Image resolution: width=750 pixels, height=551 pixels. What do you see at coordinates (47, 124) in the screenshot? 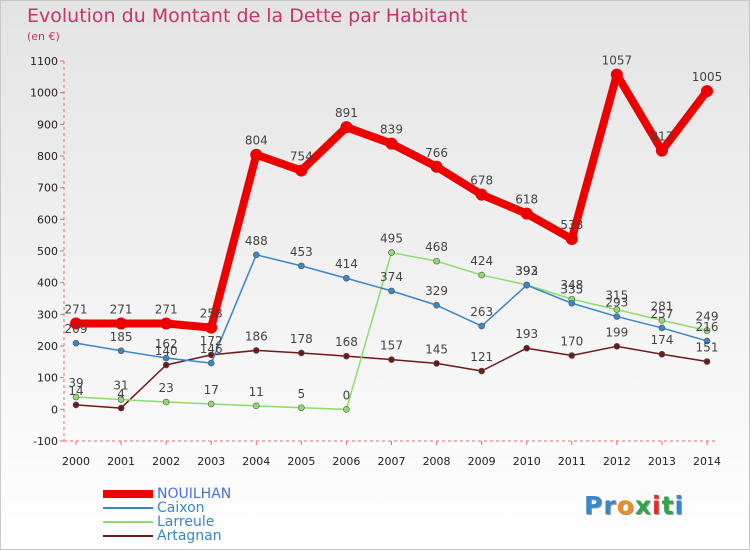
I see `y-tick-label: 900` at bounding box center [47, 124].